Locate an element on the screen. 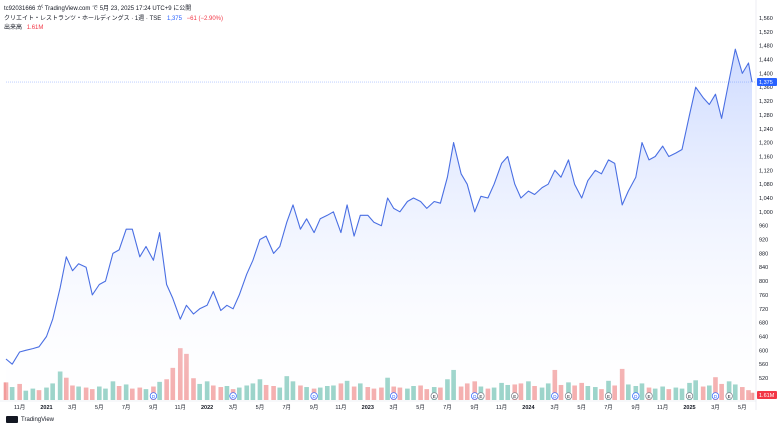 The width and height of the screenshot is (780, 428). volume-badge is located at coordinates (767, 395).